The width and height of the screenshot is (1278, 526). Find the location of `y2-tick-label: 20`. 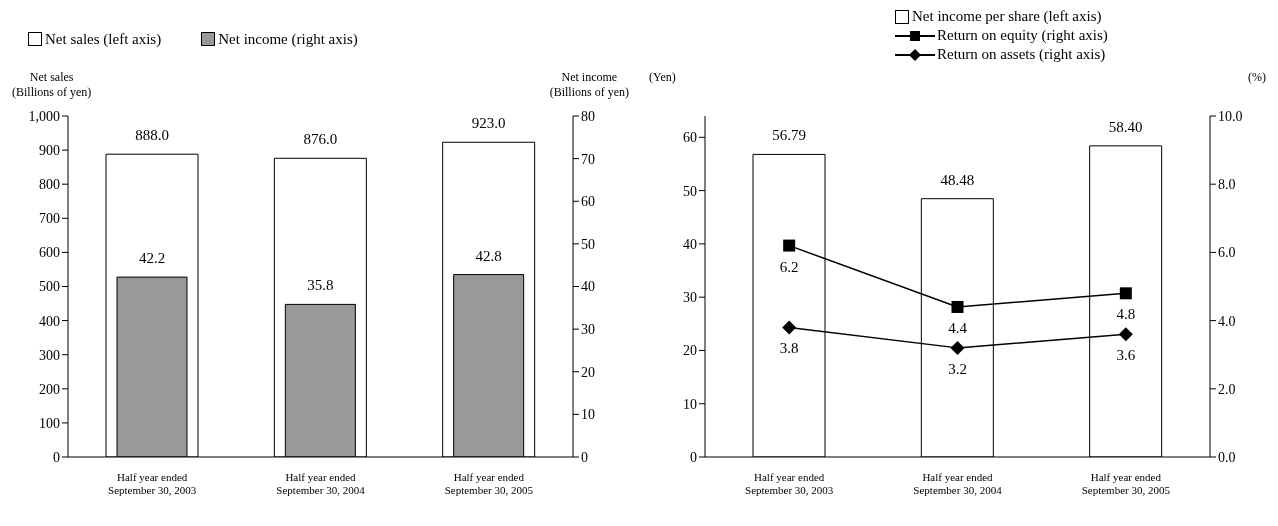

y2-tick-label: 20 is located at coordinates (588, 372).